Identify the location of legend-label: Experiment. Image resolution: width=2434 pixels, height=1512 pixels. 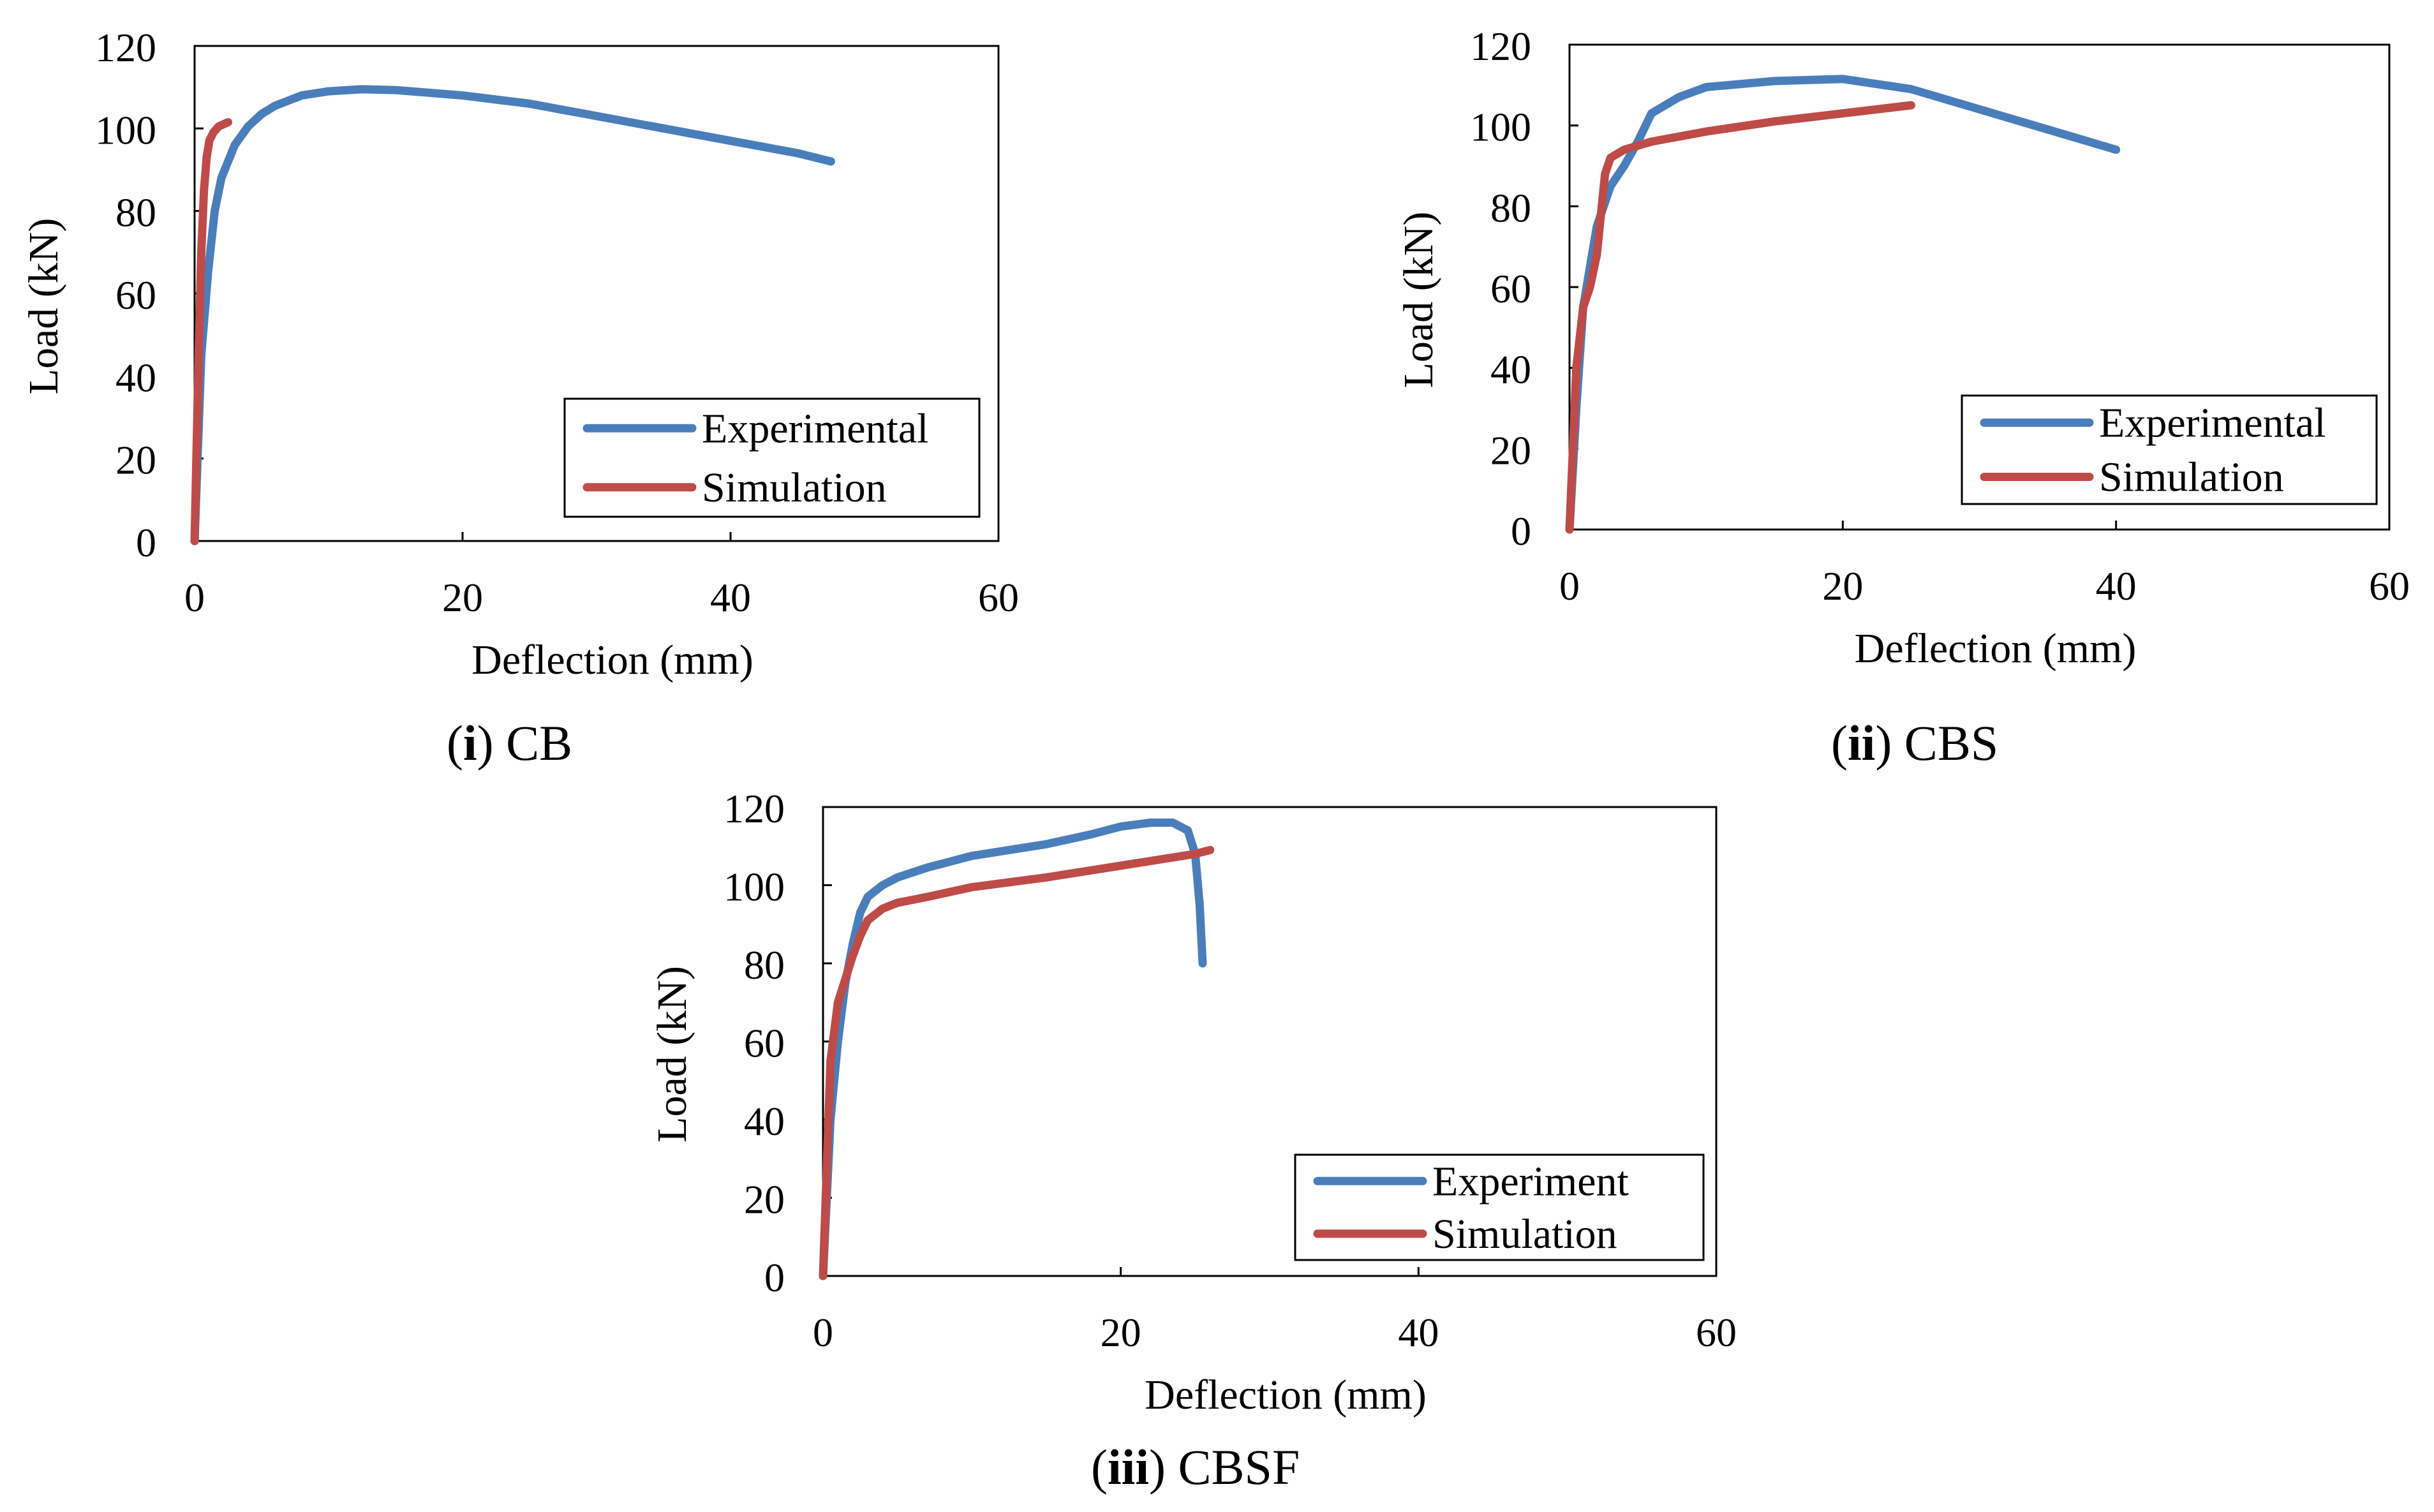
(1530, 1181).